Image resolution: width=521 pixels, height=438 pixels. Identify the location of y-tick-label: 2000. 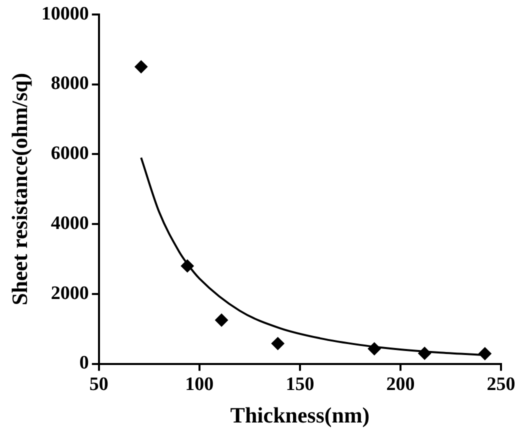
(69, 293).